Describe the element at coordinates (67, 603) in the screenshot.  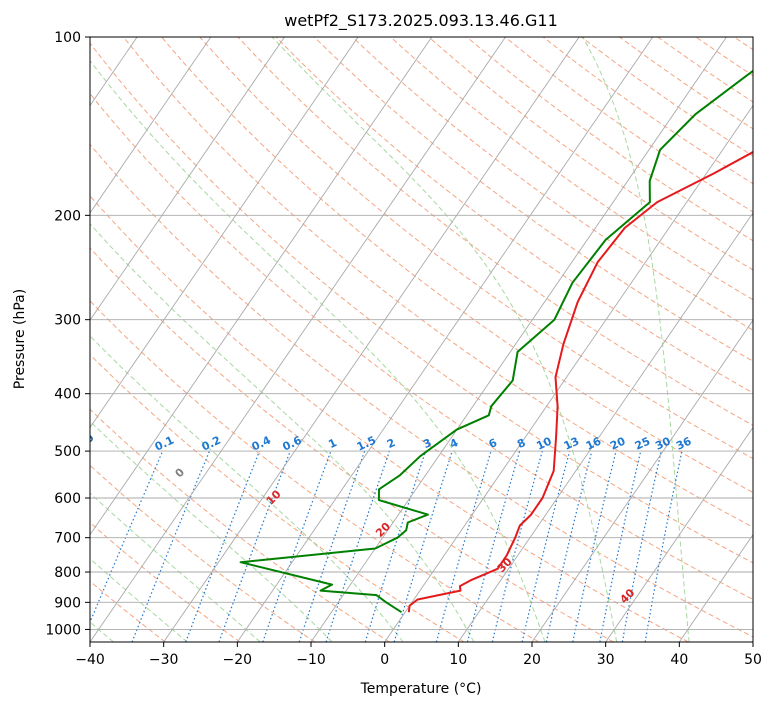
I see `y-tick-label: 900` at that location.